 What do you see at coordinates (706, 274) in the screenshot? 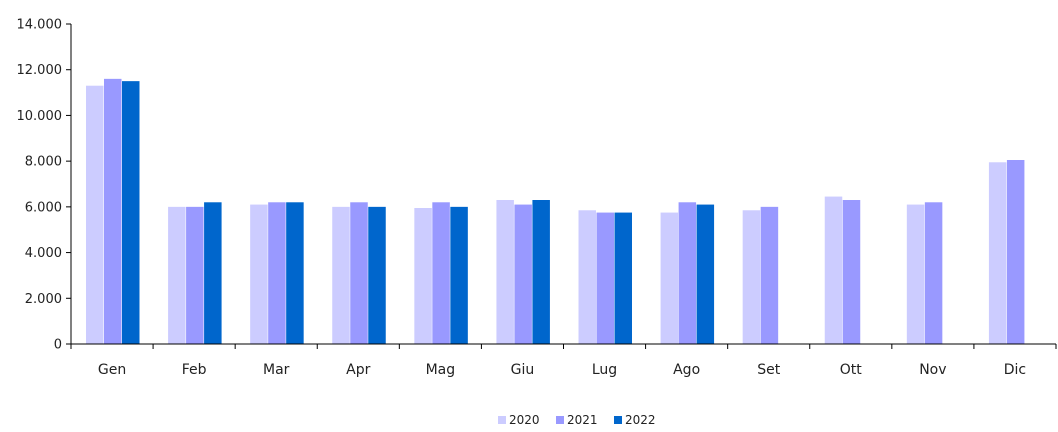
I see `bar-2022-ago` at bounding box center [706, 274].